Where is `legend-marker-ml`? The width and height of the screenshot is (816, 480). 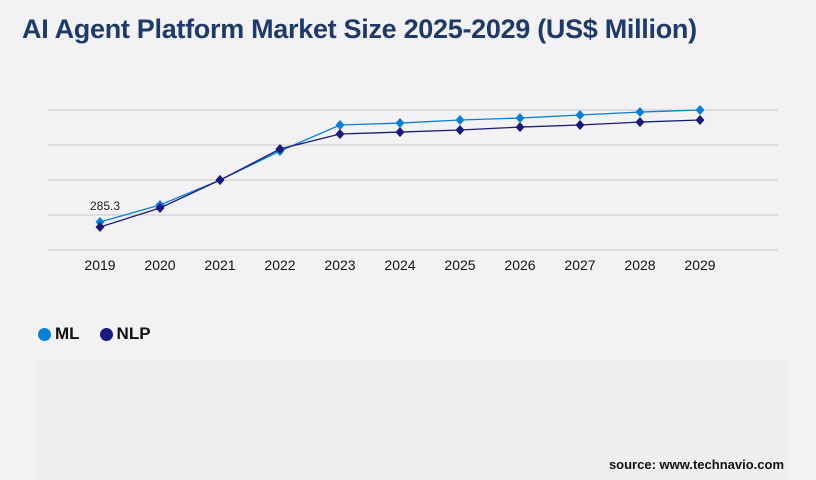 legend-marker-ml is located at coordinates (44, 334).